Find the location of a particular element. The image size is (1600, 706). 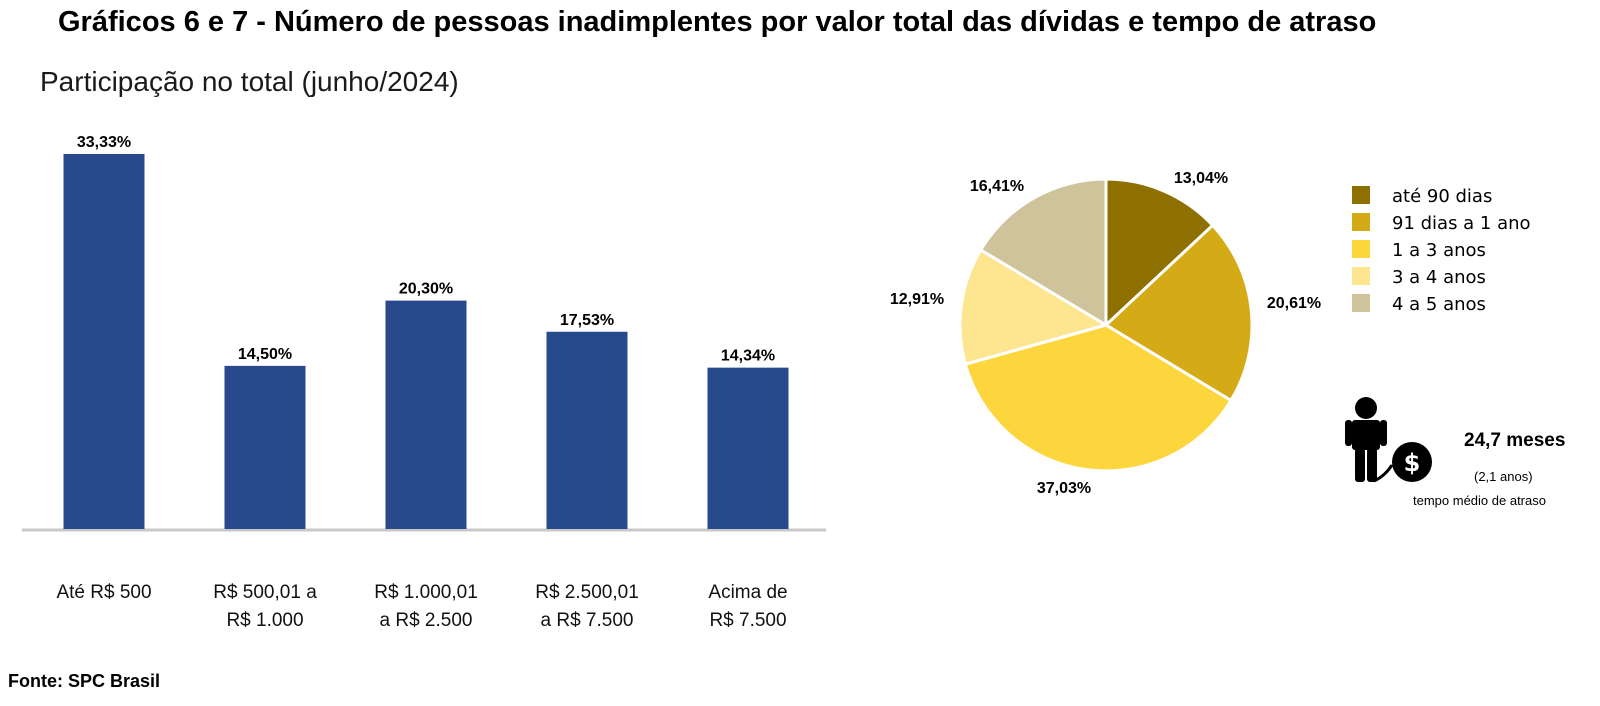

info-icons: $ is located at coordinates (1388, 440).